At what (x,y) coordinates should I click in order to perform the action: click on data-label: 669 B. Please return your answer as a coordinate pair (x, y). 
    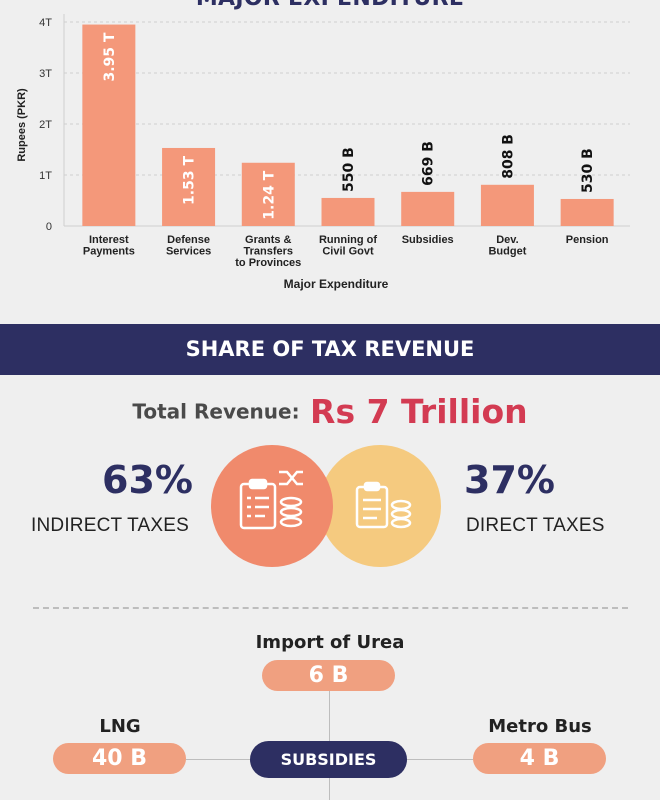
    Looking at the image, I should click on (429, 163).